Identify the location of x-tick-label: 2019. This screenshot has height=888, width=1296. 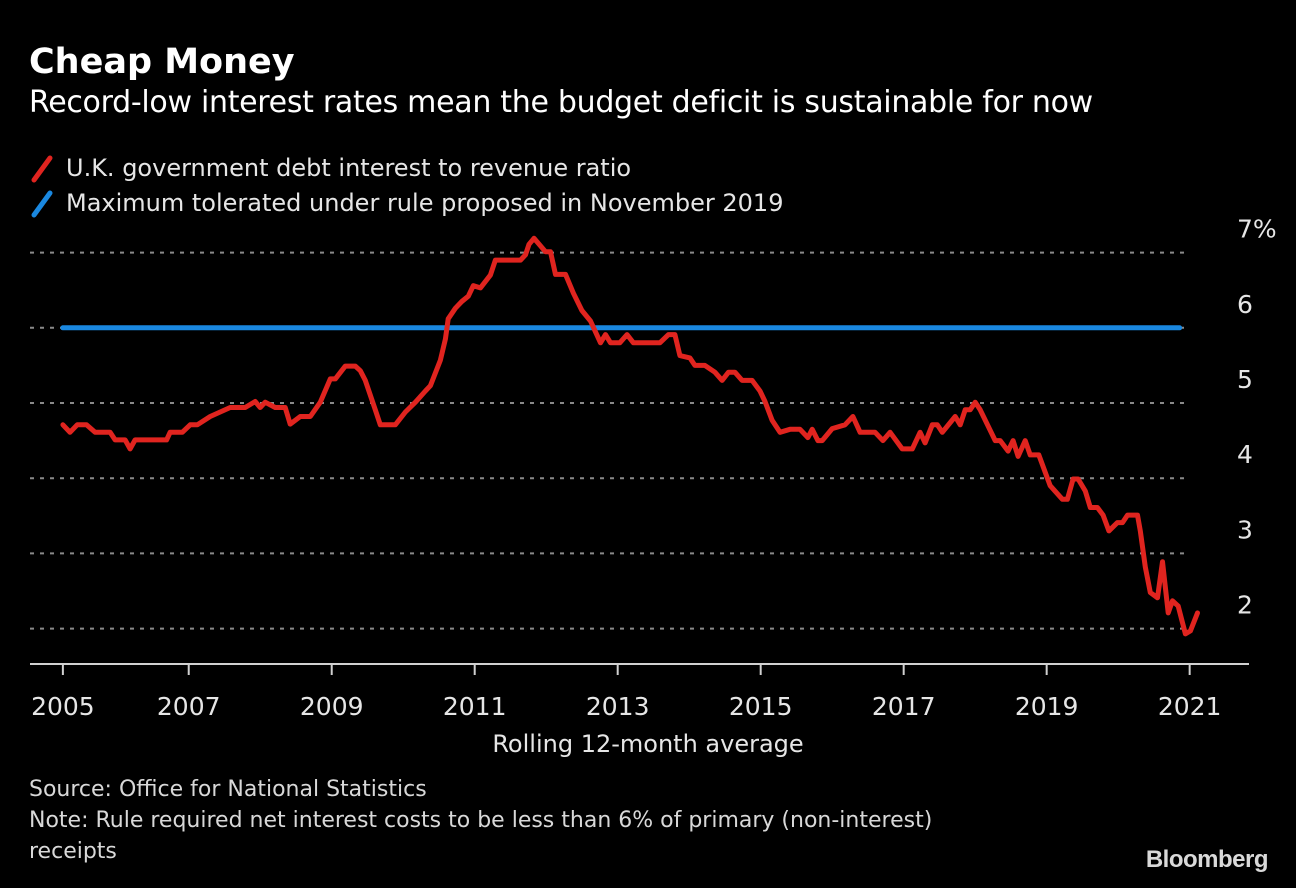
(1047, 706).